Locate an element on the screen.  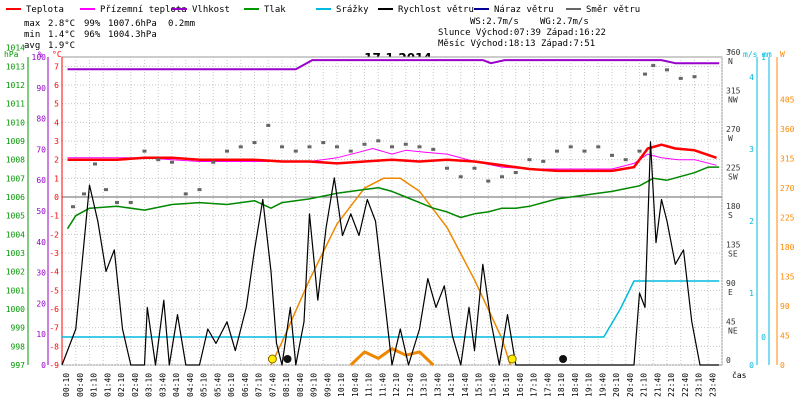
c-tick-label: 2 is located at coordinates (56, 160).